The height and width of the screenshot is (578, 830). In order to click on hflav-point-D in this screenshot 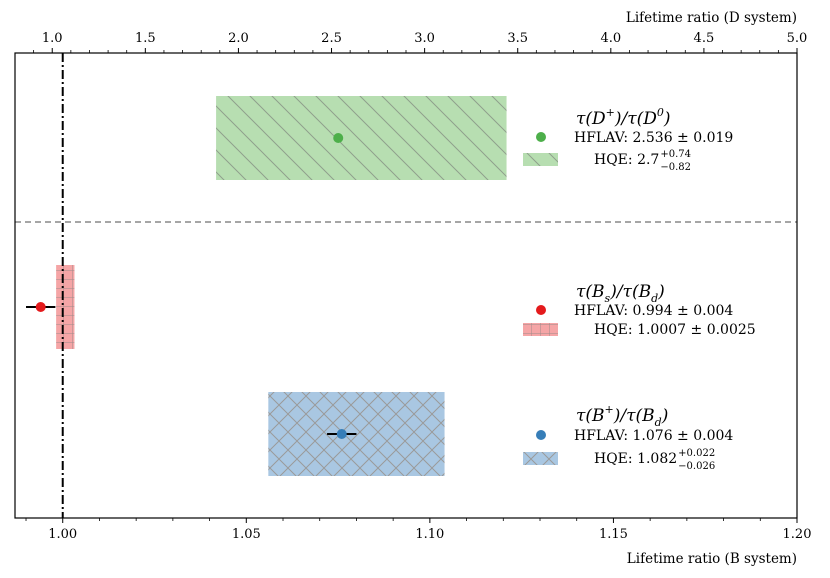, I will do `click(338, 138)`.